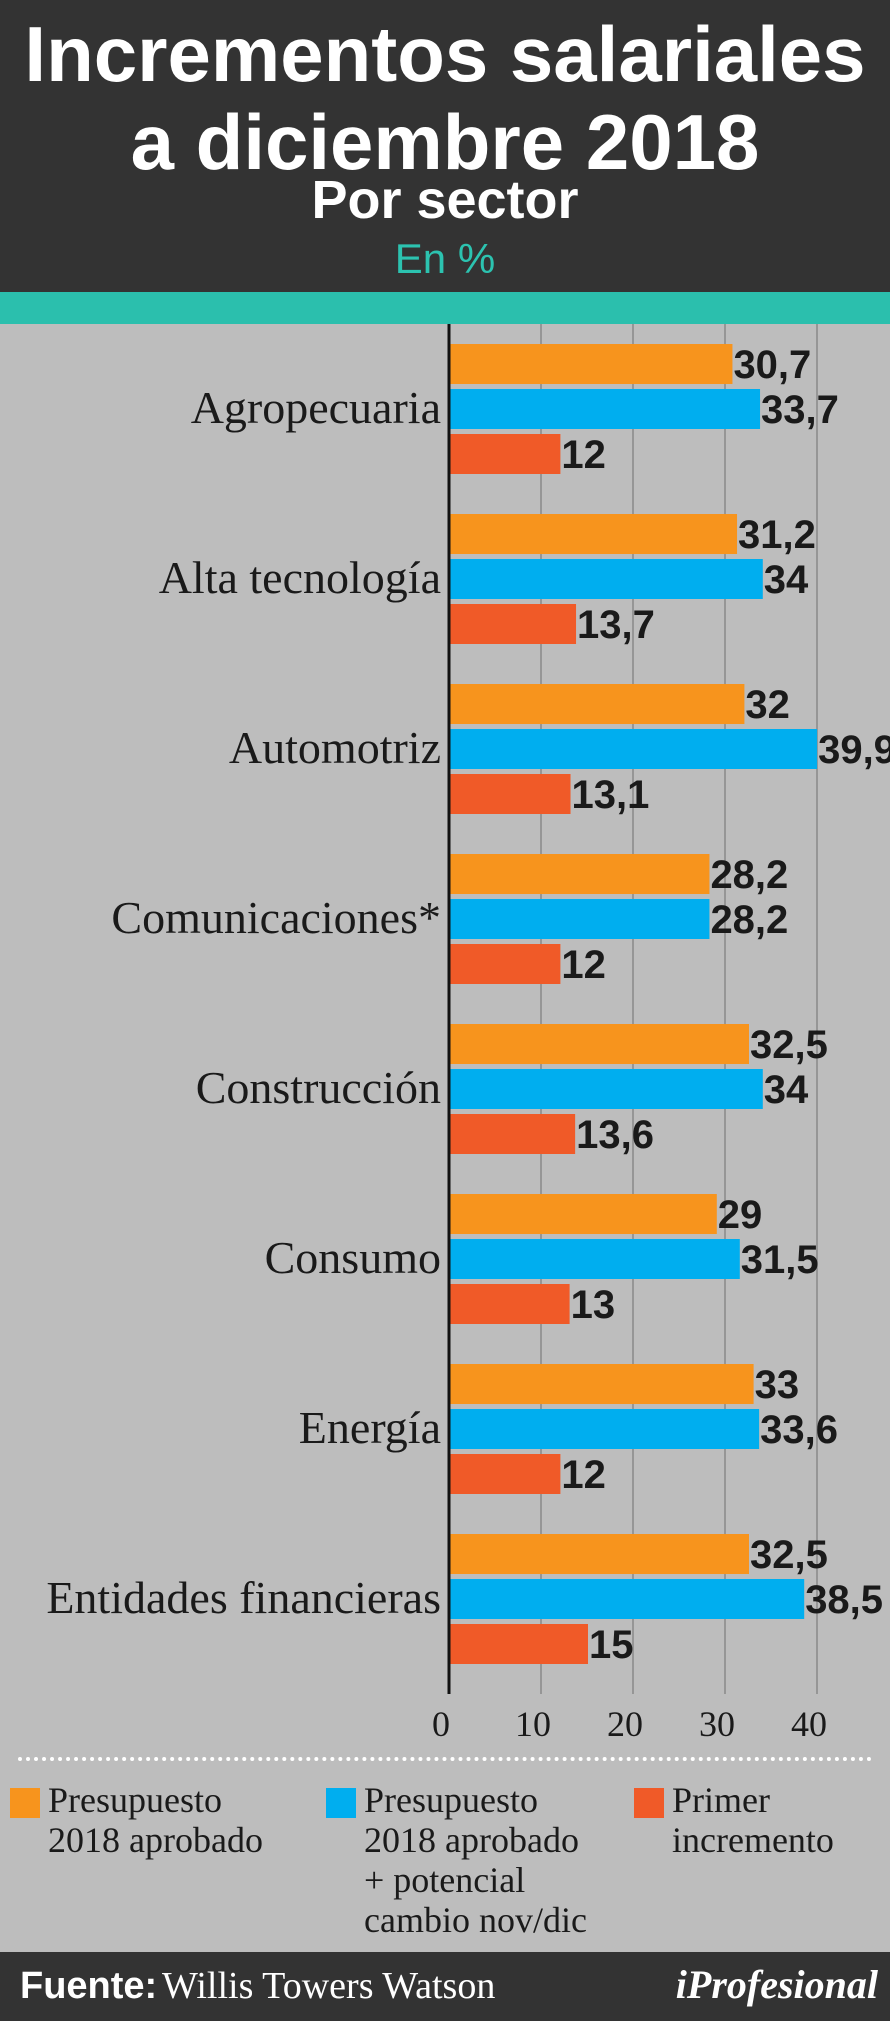 The height and width of the screenshot is (2021, 890). Describe the element at coordinates (800, 410) in the screenshot. I see `data-label: 33,7` at that location.